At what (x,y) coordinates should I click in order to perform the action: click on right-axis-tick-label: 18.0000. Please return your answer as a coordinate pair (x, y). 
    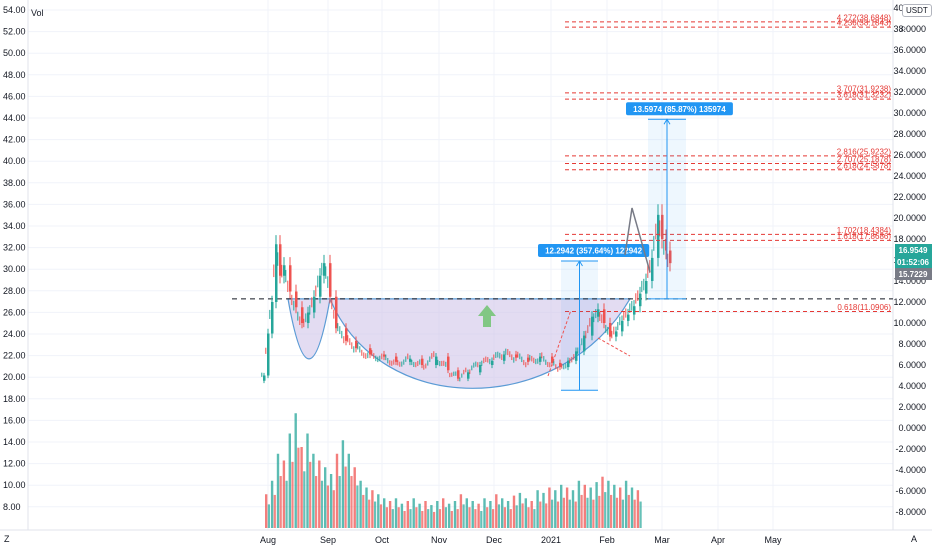
    Looking at the image, I should click on (909, 239).